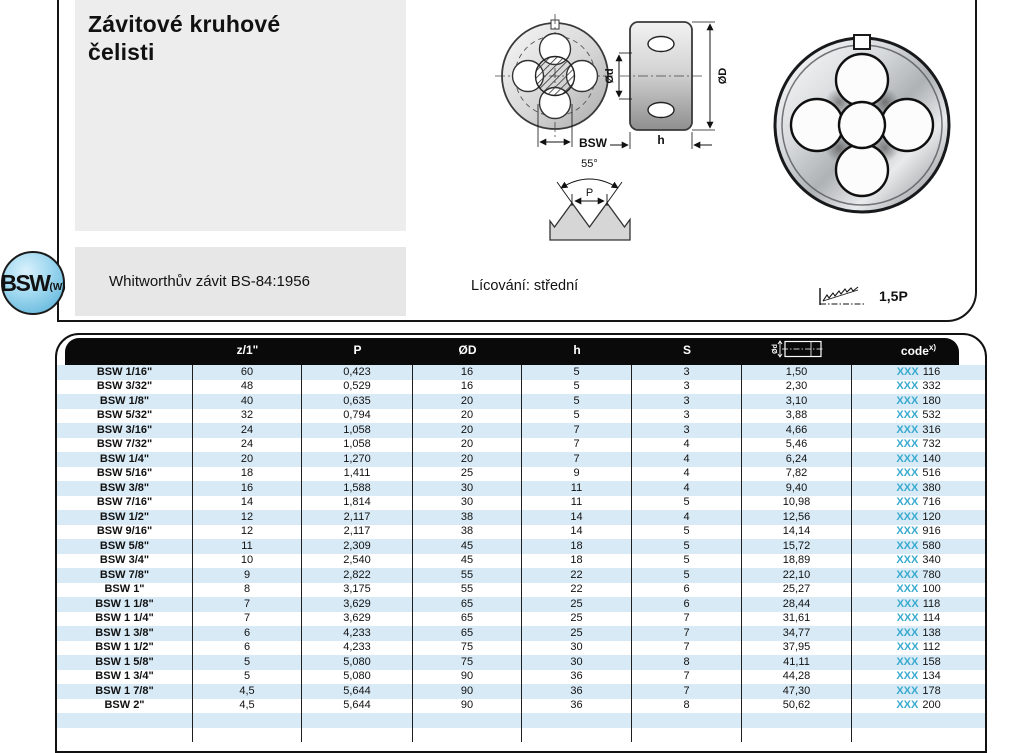  I want to click on cell-size: BSW 1", so click(125, 589).